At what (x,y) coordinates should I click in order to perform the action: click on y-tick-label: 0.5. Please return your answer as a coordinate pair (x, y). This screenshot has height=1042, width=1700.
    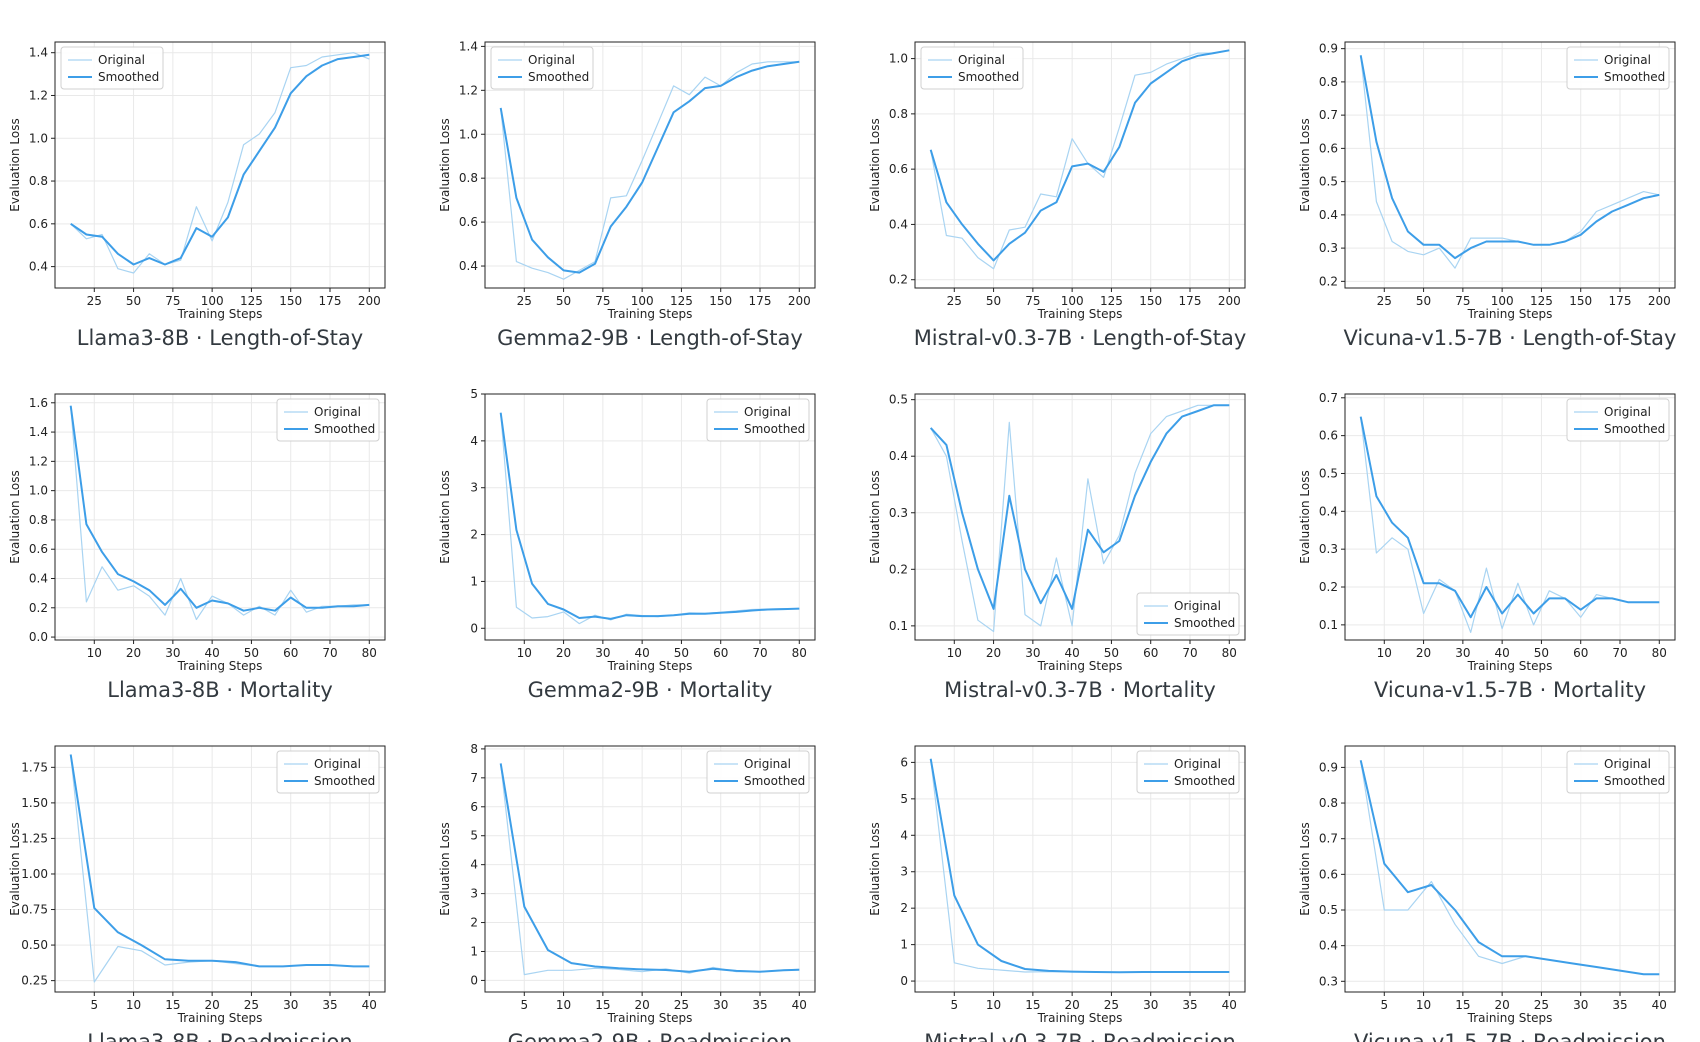
    Looking at the image, I should click on (1328, 910).